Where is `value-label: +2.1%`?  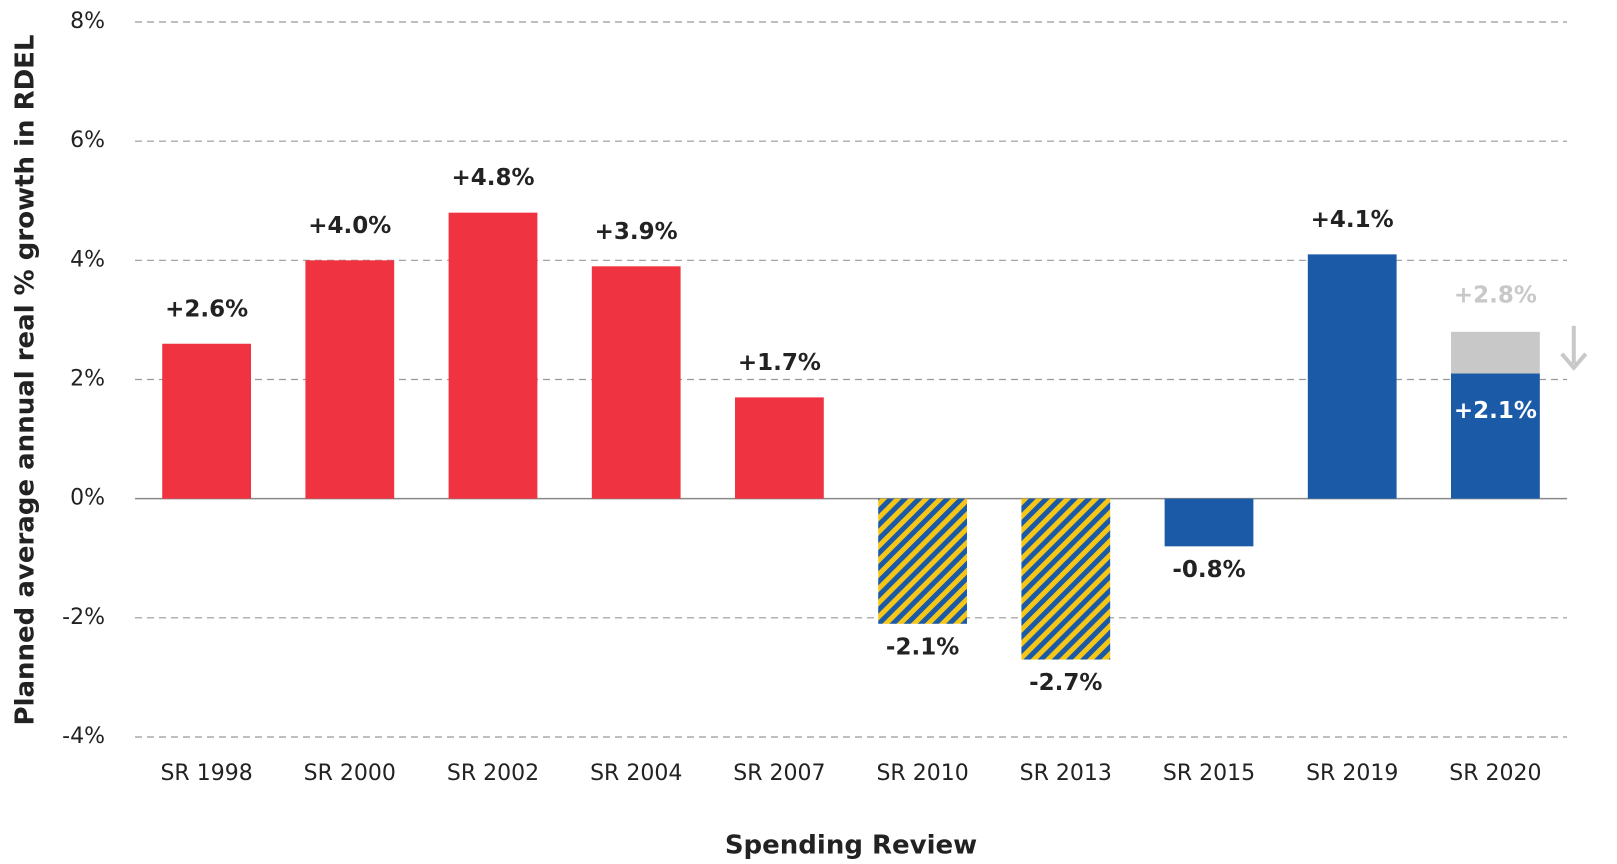 value-label: +2.1% is located at coordinates (1495, 411).